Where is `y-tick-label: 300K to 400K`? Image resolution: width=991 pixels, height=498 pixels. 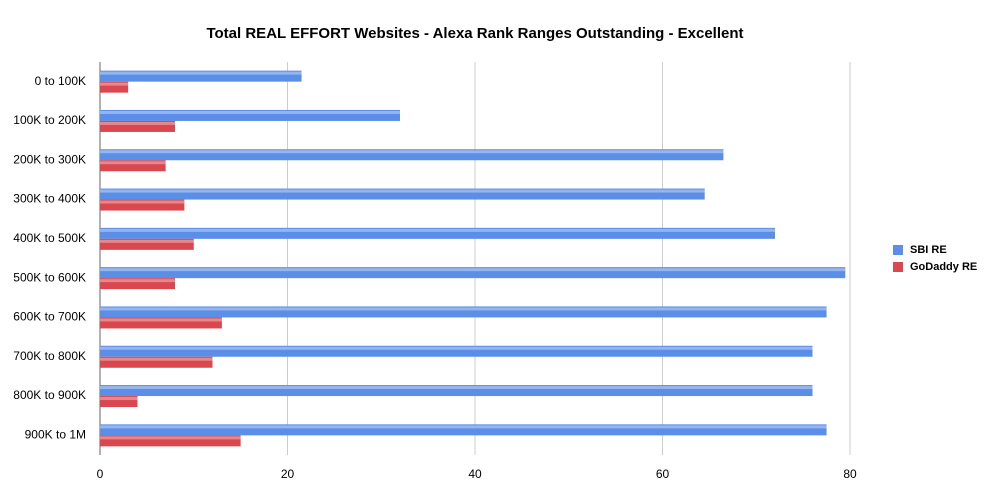
y-tick-label: 300K to 400K is located at coordinates (49, 199).